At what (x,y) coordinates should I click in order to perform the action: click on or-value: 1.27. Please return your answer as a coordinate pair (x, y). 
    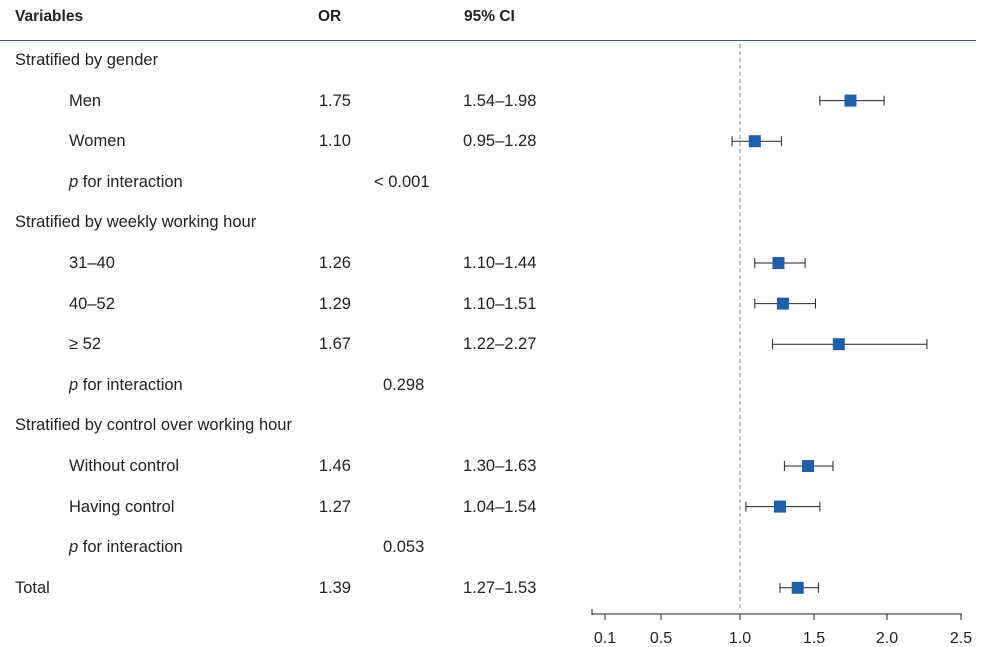
    Looking at the image, I should click on (334, 506).